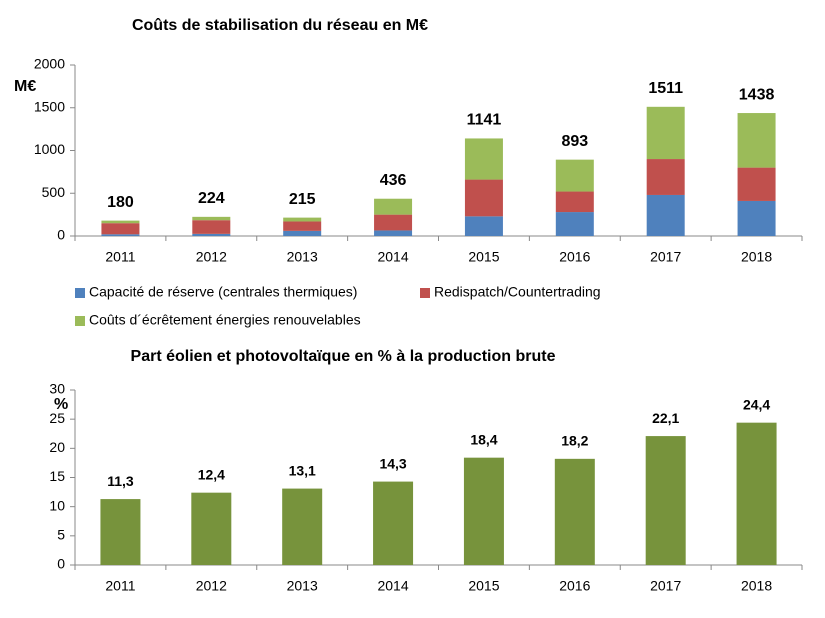 This screenshot has height=618, width=825. What do you see at coordinates (54, 192) in the screenshot?
I see `y-tick-label: 500` at bounding box center [54, 192].